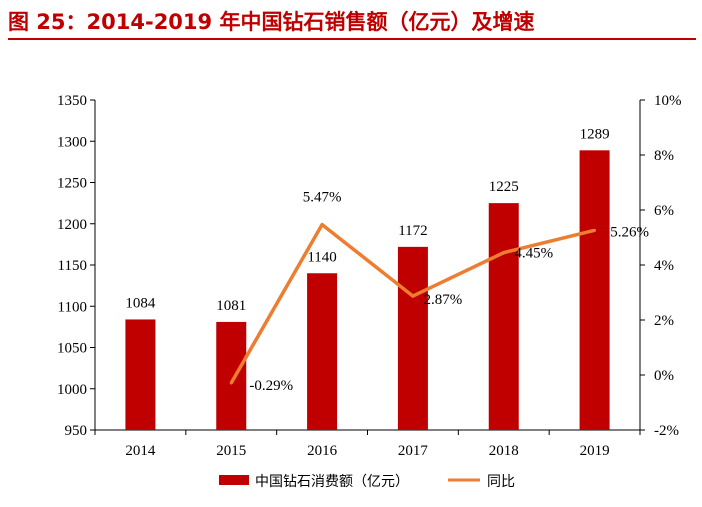 The height and width of the screenshot is (507, 702). Describe the element at coordinates (72, 184) in the screenshot. I see `y-tick-label-left: 1250` at that location.